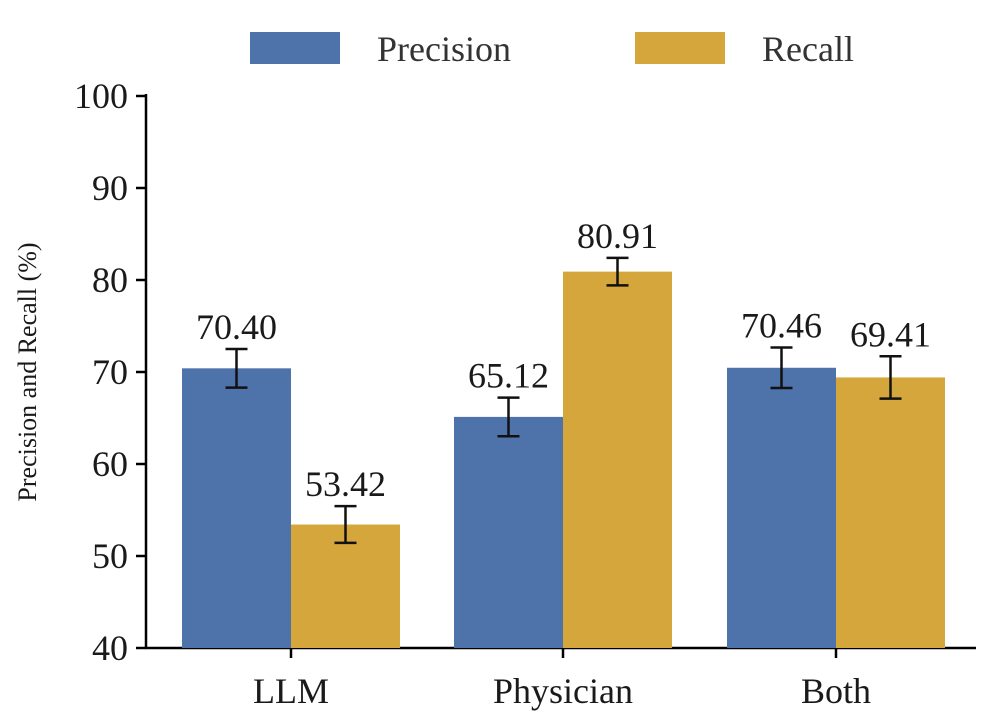  Describe the element at coordinates (110, 188) in the screenshot. I see `y-tick-label: 90` at that location.